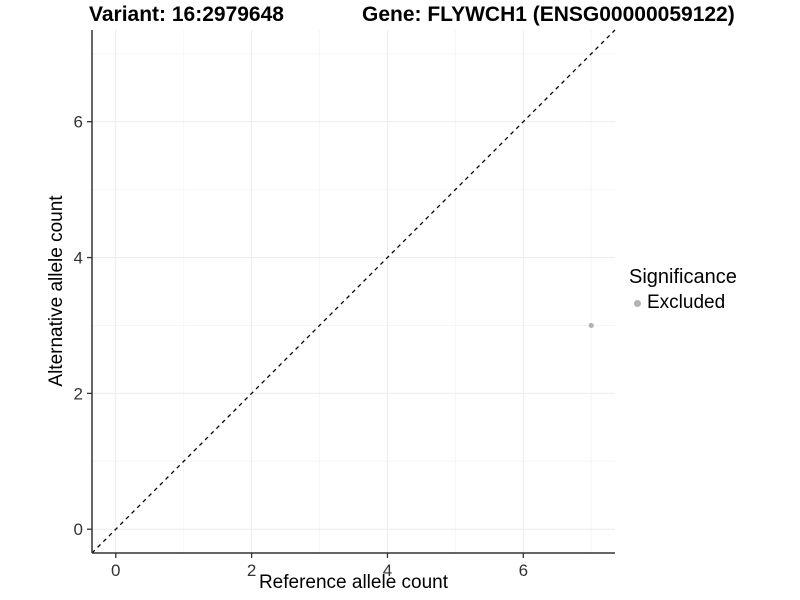 The height and width of the screenshot is (600, 800). Describe the element at coordinates (637, 303) in the screenshot. I see `excluded-point-marker-icon` at that location.